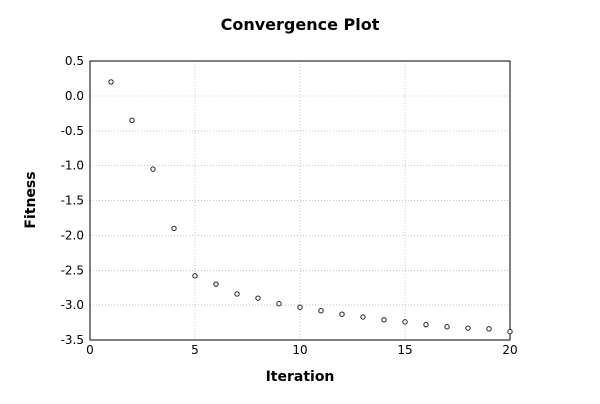  I want to click on y-axis-tick-labels: 0.5 0.0 -0.5 -1.0 -1.5 -2.0 -2.5 -3.0 -3.5, so click(72, 200).